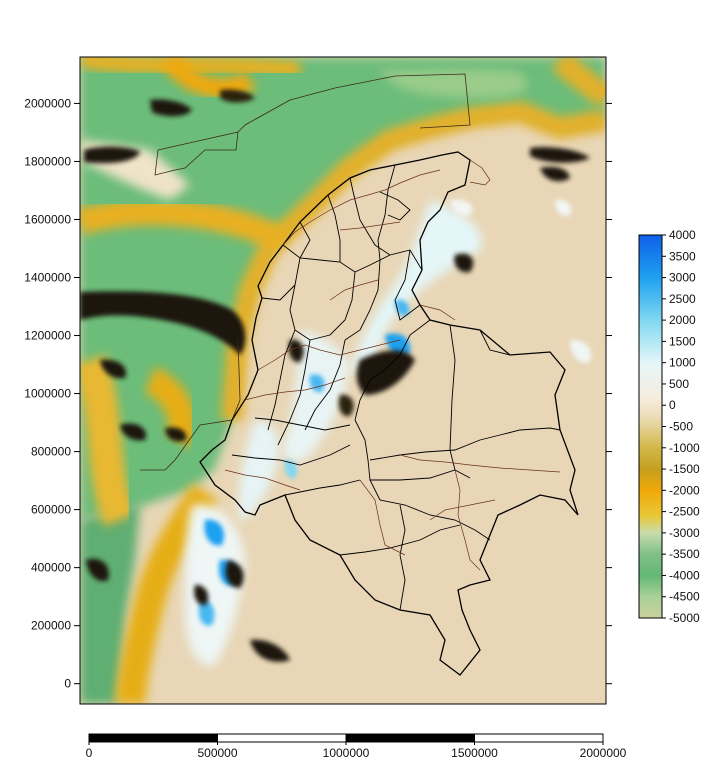 This screenshot has width=707, height=759. Describe the element at coordinates (684, 575) in the screenshot. I see `legend-tick-label: -4000` at that location.